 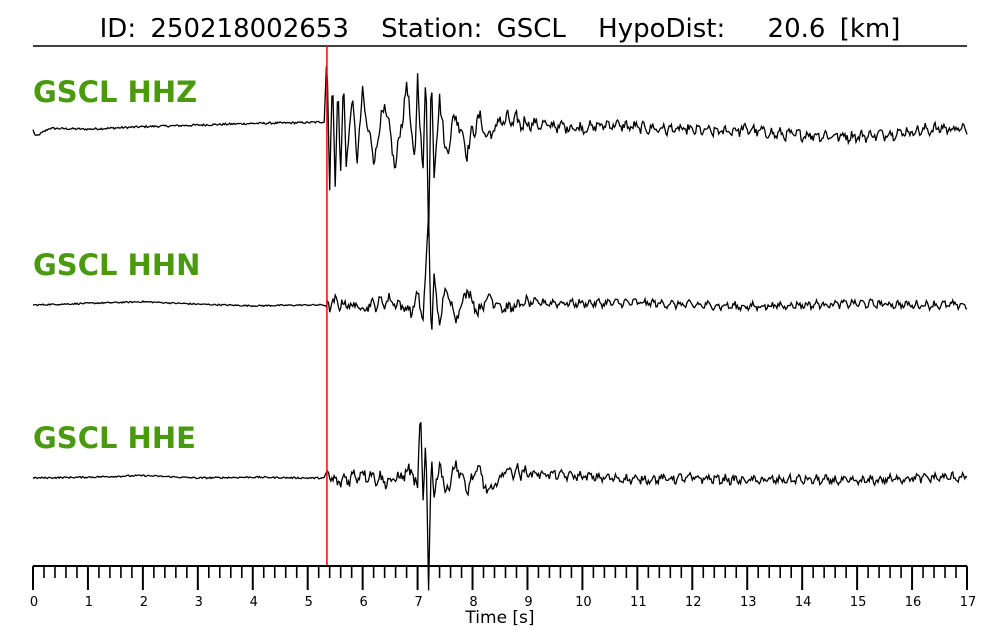 I want to click on x-tick-label: 15, so click(x=858, y=602).